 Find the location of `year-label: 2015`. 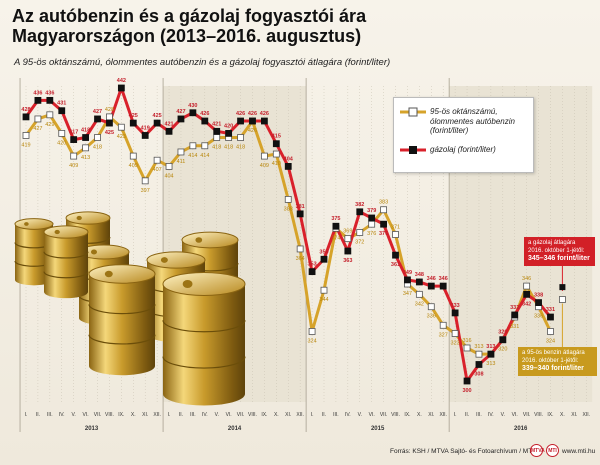

year-label: 2015 is located at coordinates (378, 429).